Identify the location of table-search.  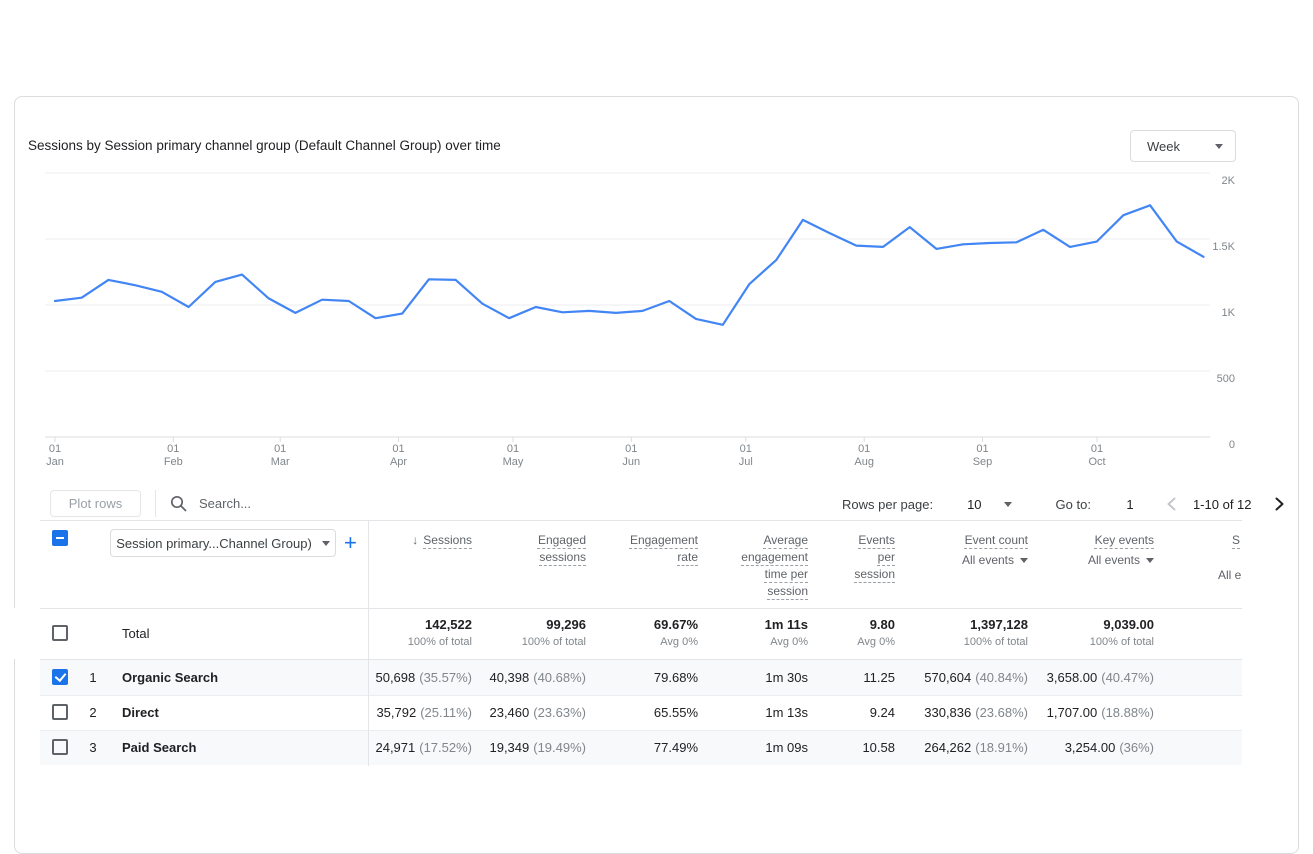
(260, 503).